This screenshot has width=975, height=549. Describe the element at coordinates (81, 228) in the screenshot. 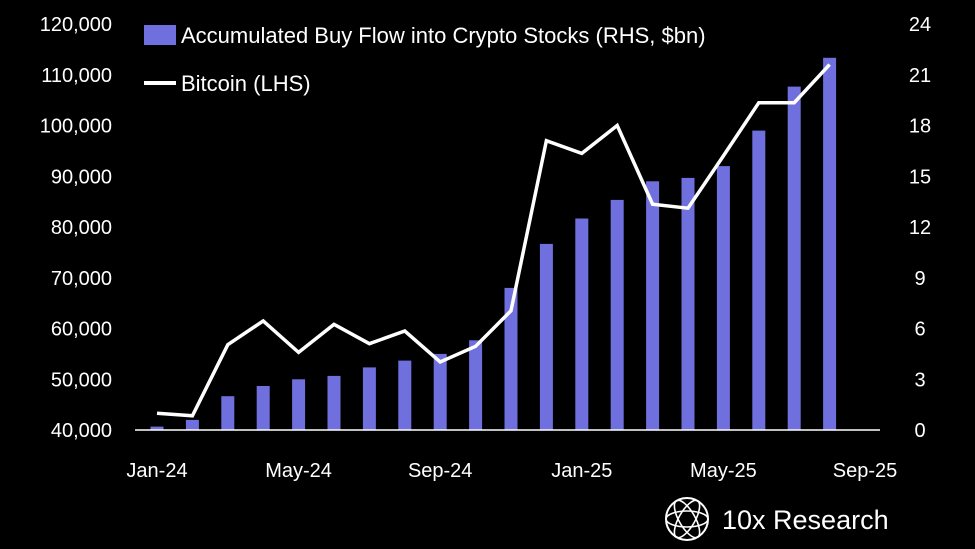

I see `left-tick-label: 80,000` at that location.